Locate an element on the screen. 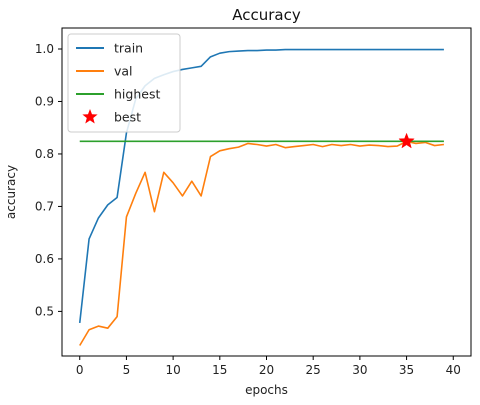 Image resolution: width=480 pixels, height=405 pixels. chart-title: Accuracy is located at coordinates (266, 15).